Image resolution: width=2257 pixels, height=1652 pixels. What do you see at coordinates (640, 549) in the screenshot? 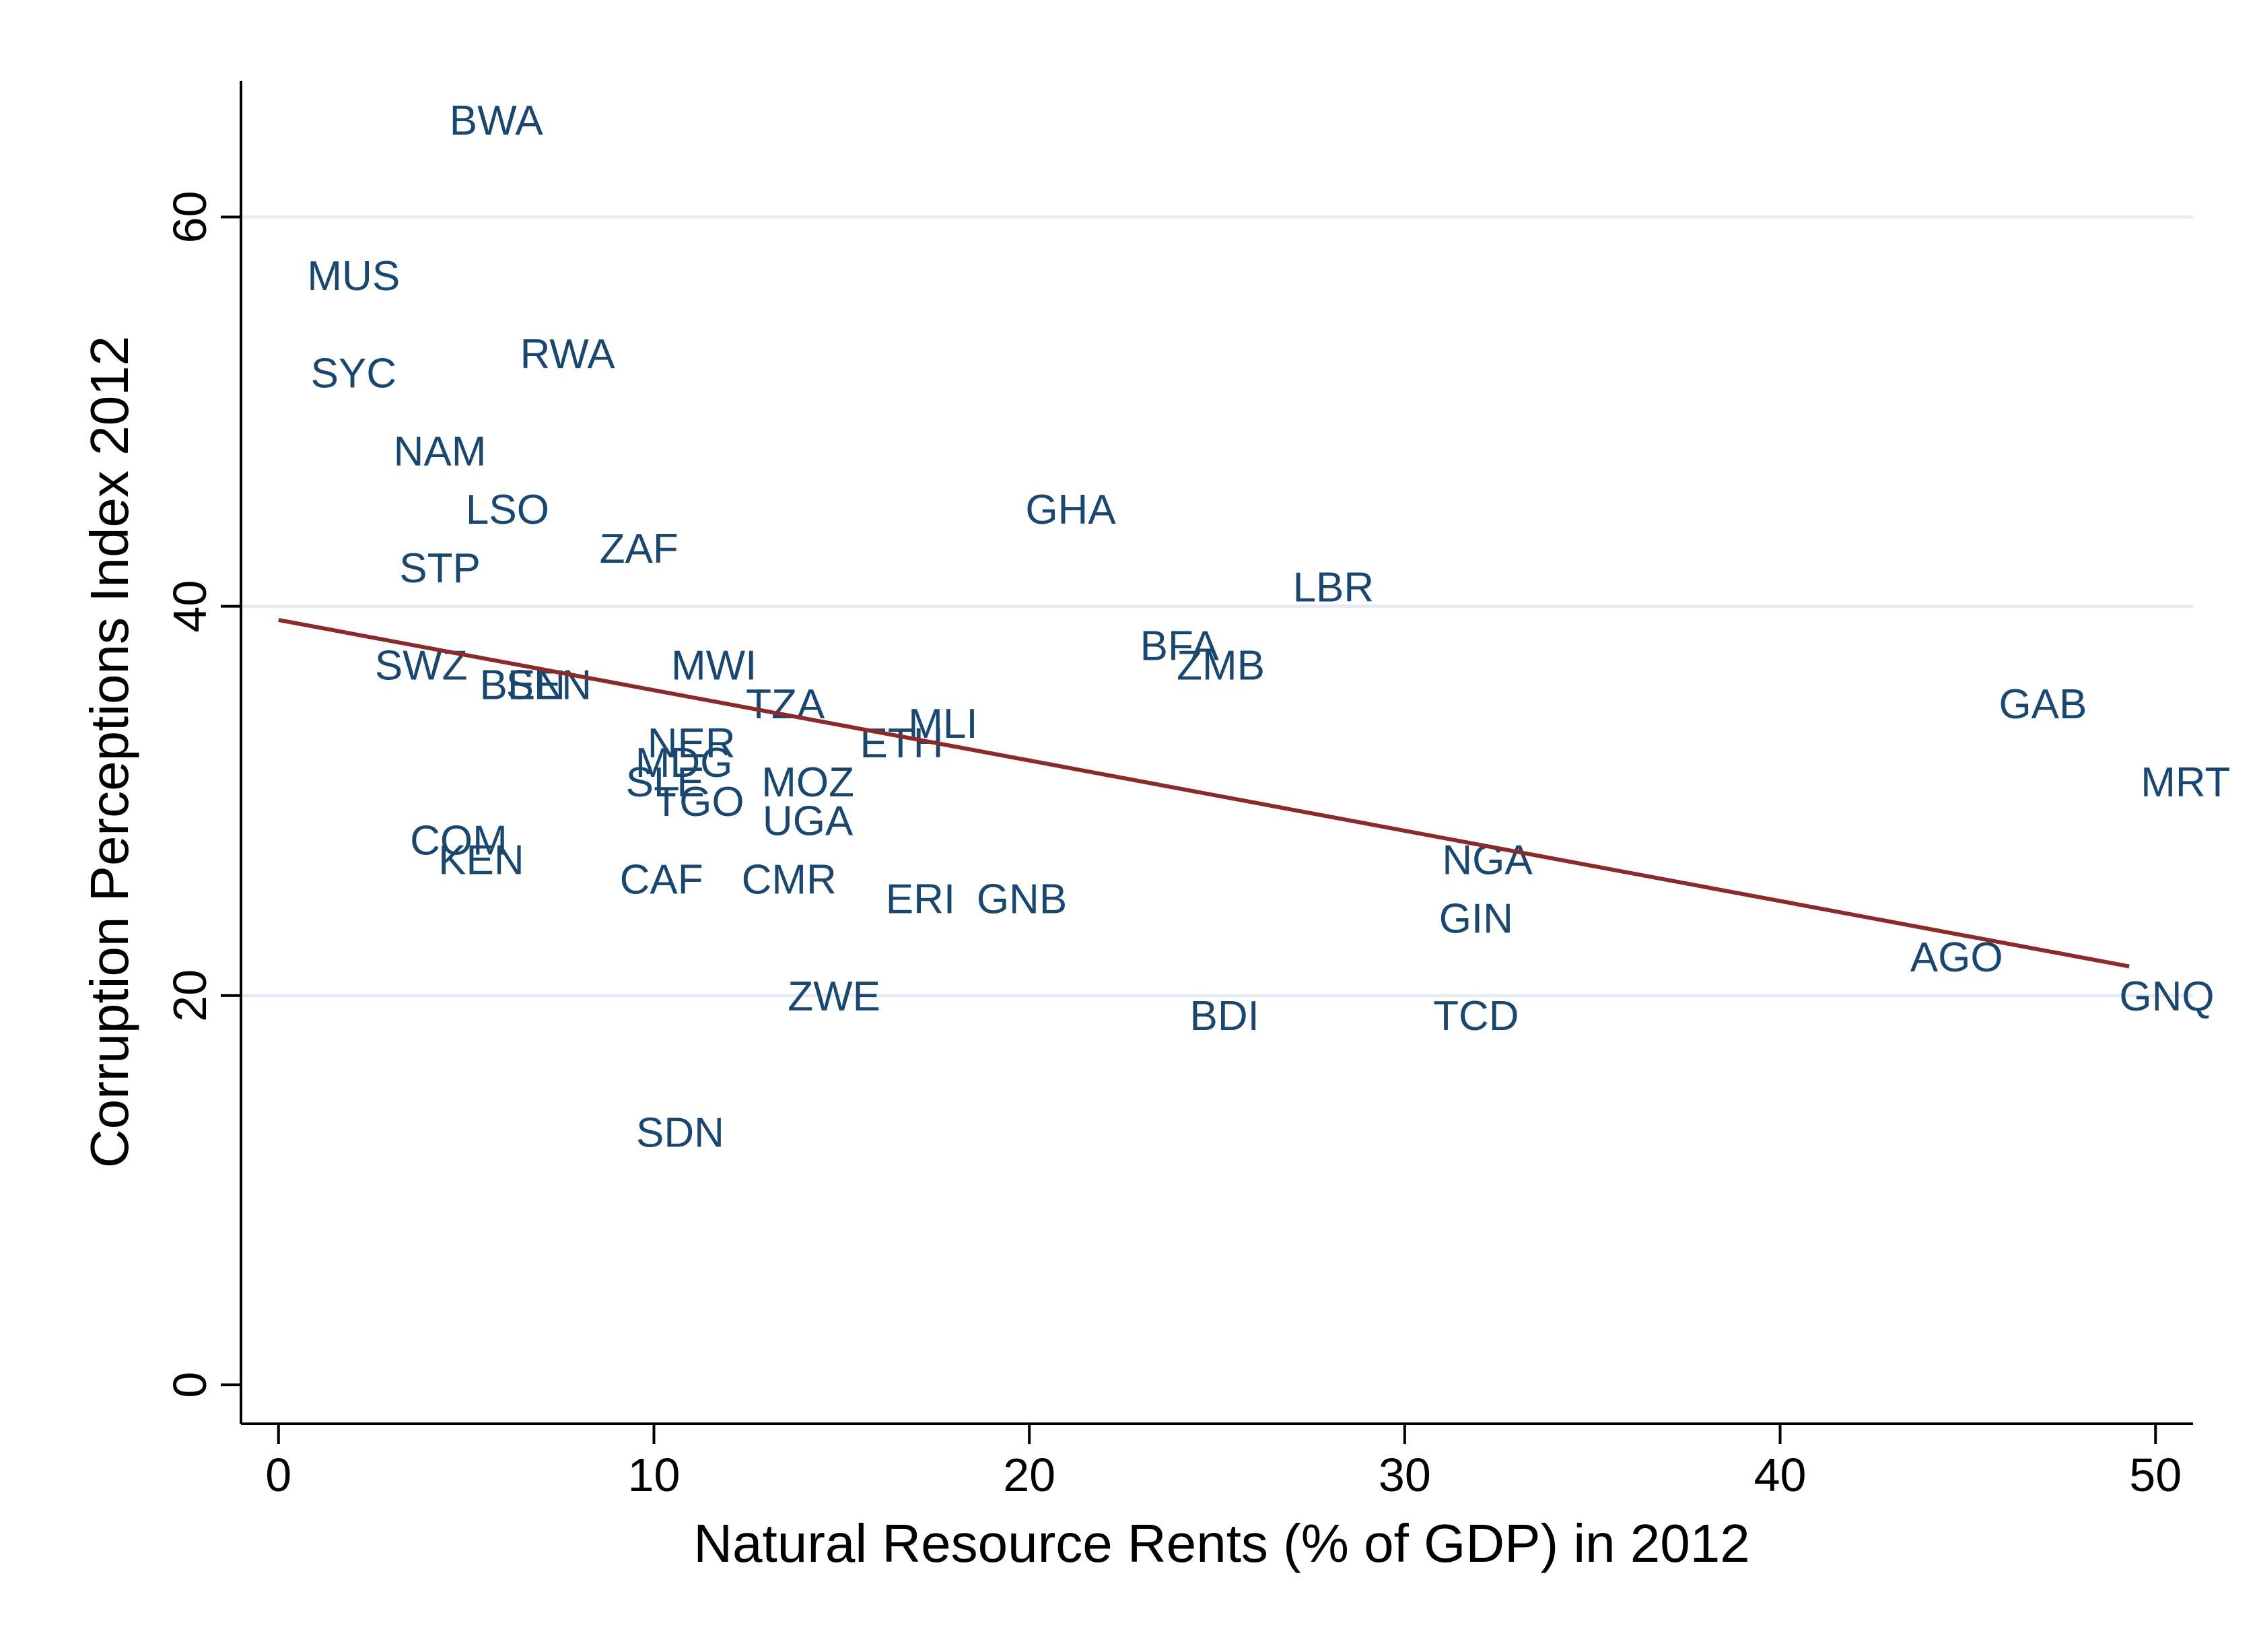
I see `point-zaf: ZAF` at bounding box center [640, 549].